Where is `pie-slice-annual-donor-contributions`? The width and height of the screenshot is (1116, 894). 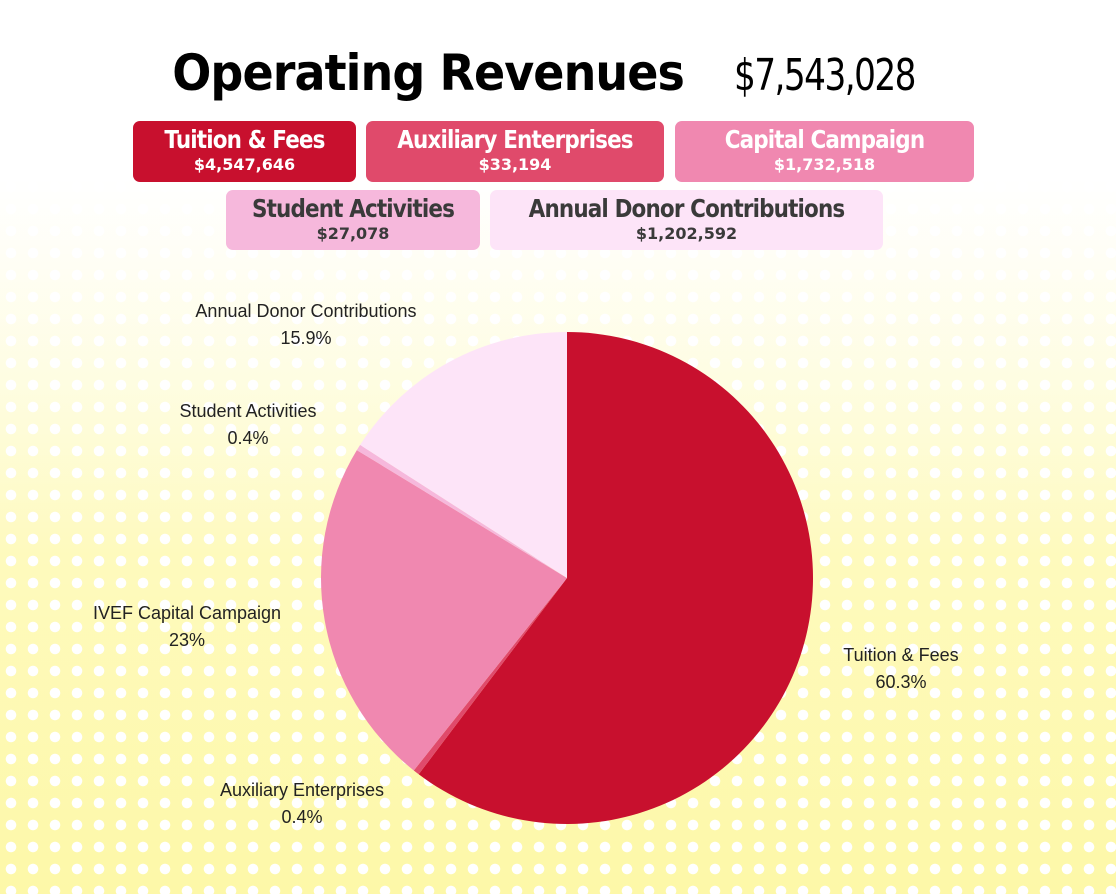 pie-slice-annual-donor-contributions is located at coordinates (463, 455).